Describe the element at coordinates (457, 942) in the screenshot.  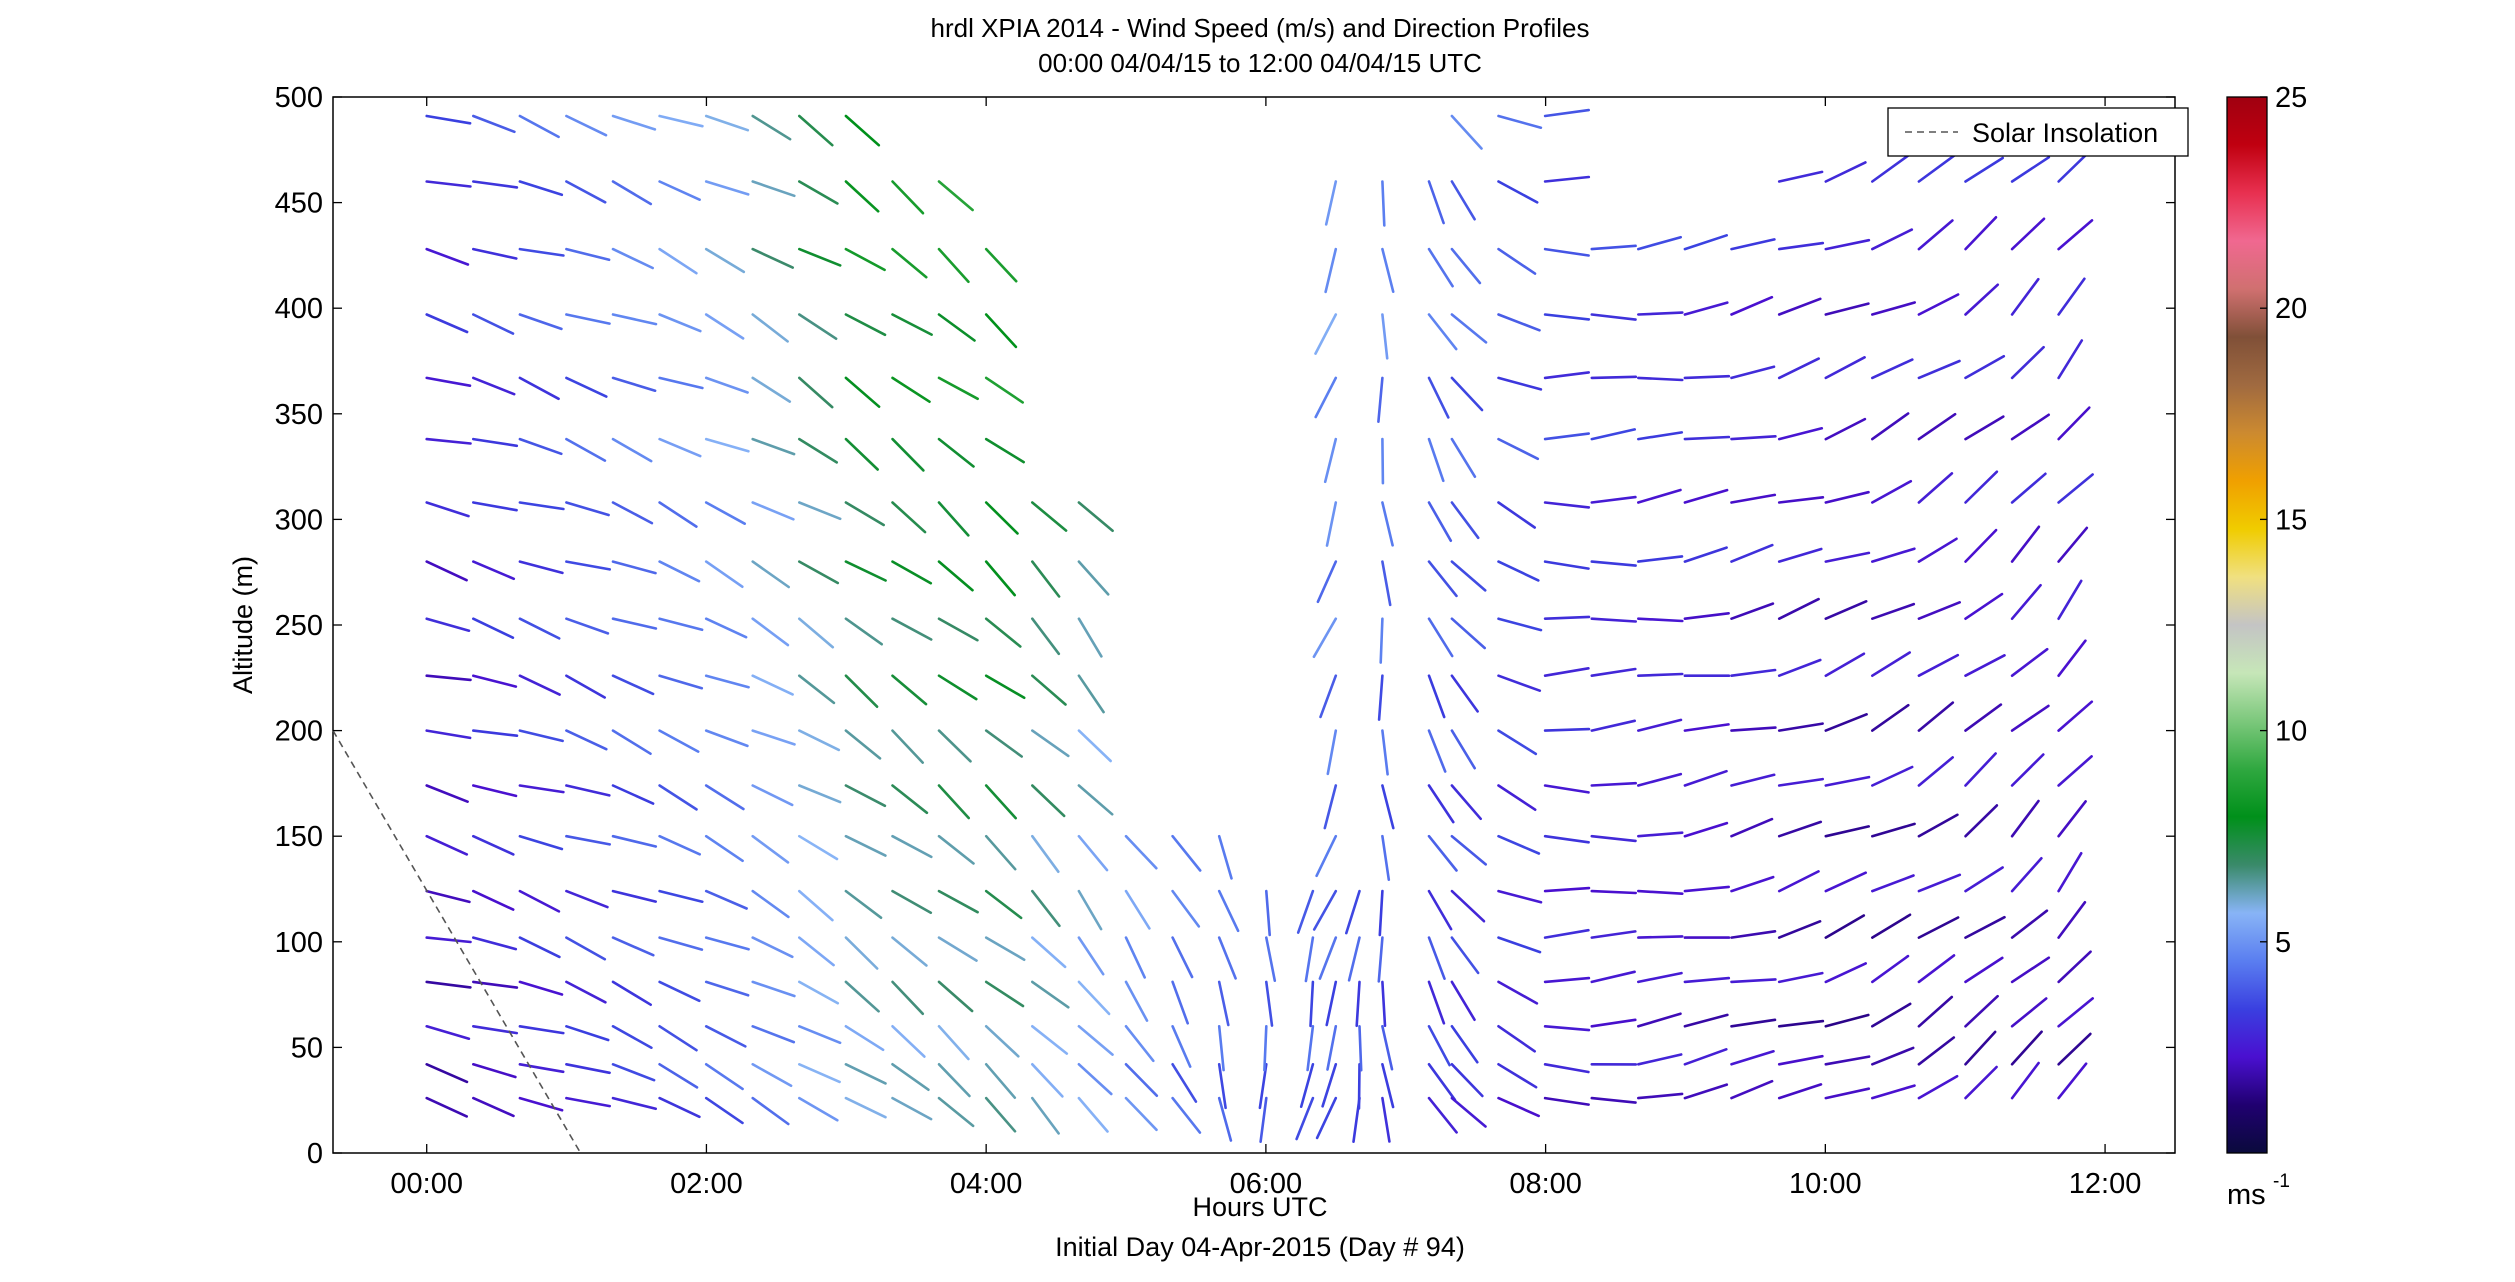
I see `solar-insolation-line` at that location.